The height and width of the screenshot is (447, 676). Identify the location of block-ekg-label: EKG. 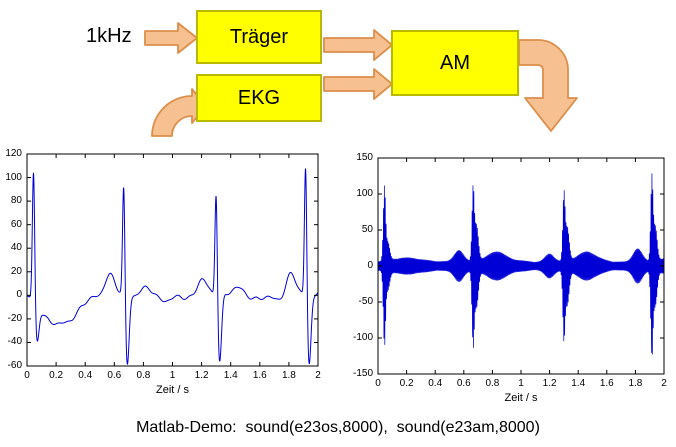
(259, 97).